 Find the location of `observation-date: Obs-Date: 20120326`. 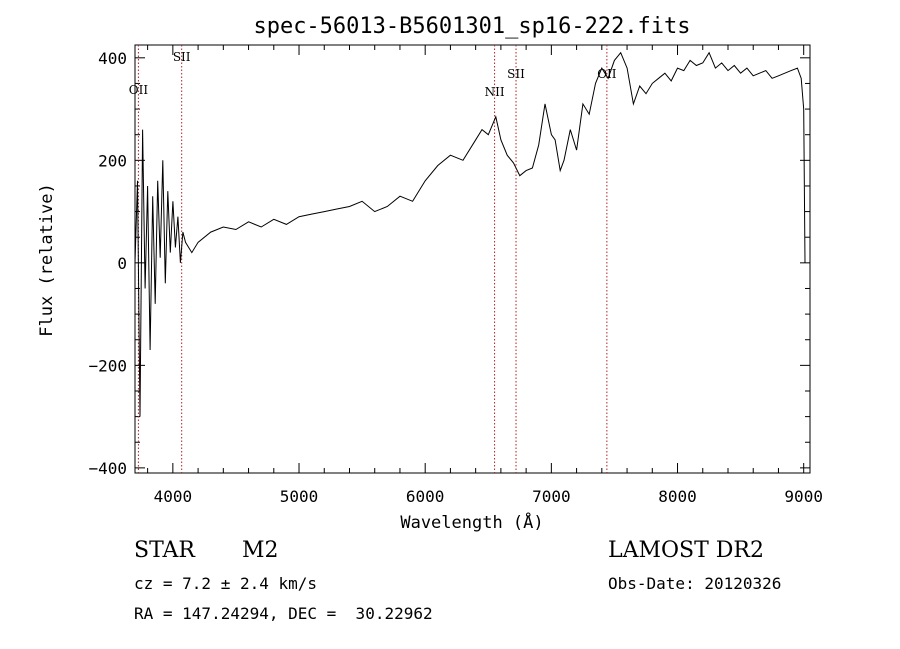

observation-date: Obs-Date: 20120326 is located at coordinates (695, 583).